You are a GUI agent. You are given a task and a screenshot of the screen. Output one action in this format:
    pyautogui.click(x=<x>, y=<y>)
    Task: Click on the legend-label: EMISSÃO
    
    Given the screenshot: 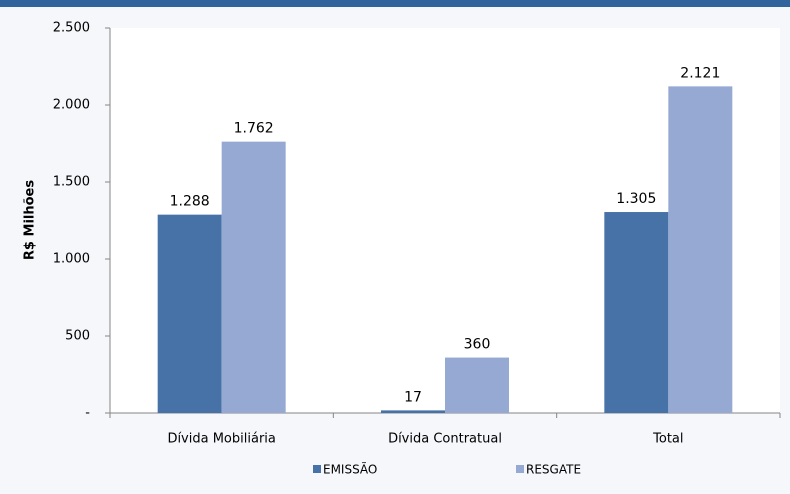 What is the action you would take?
    pyautogui.click(x=350, y=469)
    